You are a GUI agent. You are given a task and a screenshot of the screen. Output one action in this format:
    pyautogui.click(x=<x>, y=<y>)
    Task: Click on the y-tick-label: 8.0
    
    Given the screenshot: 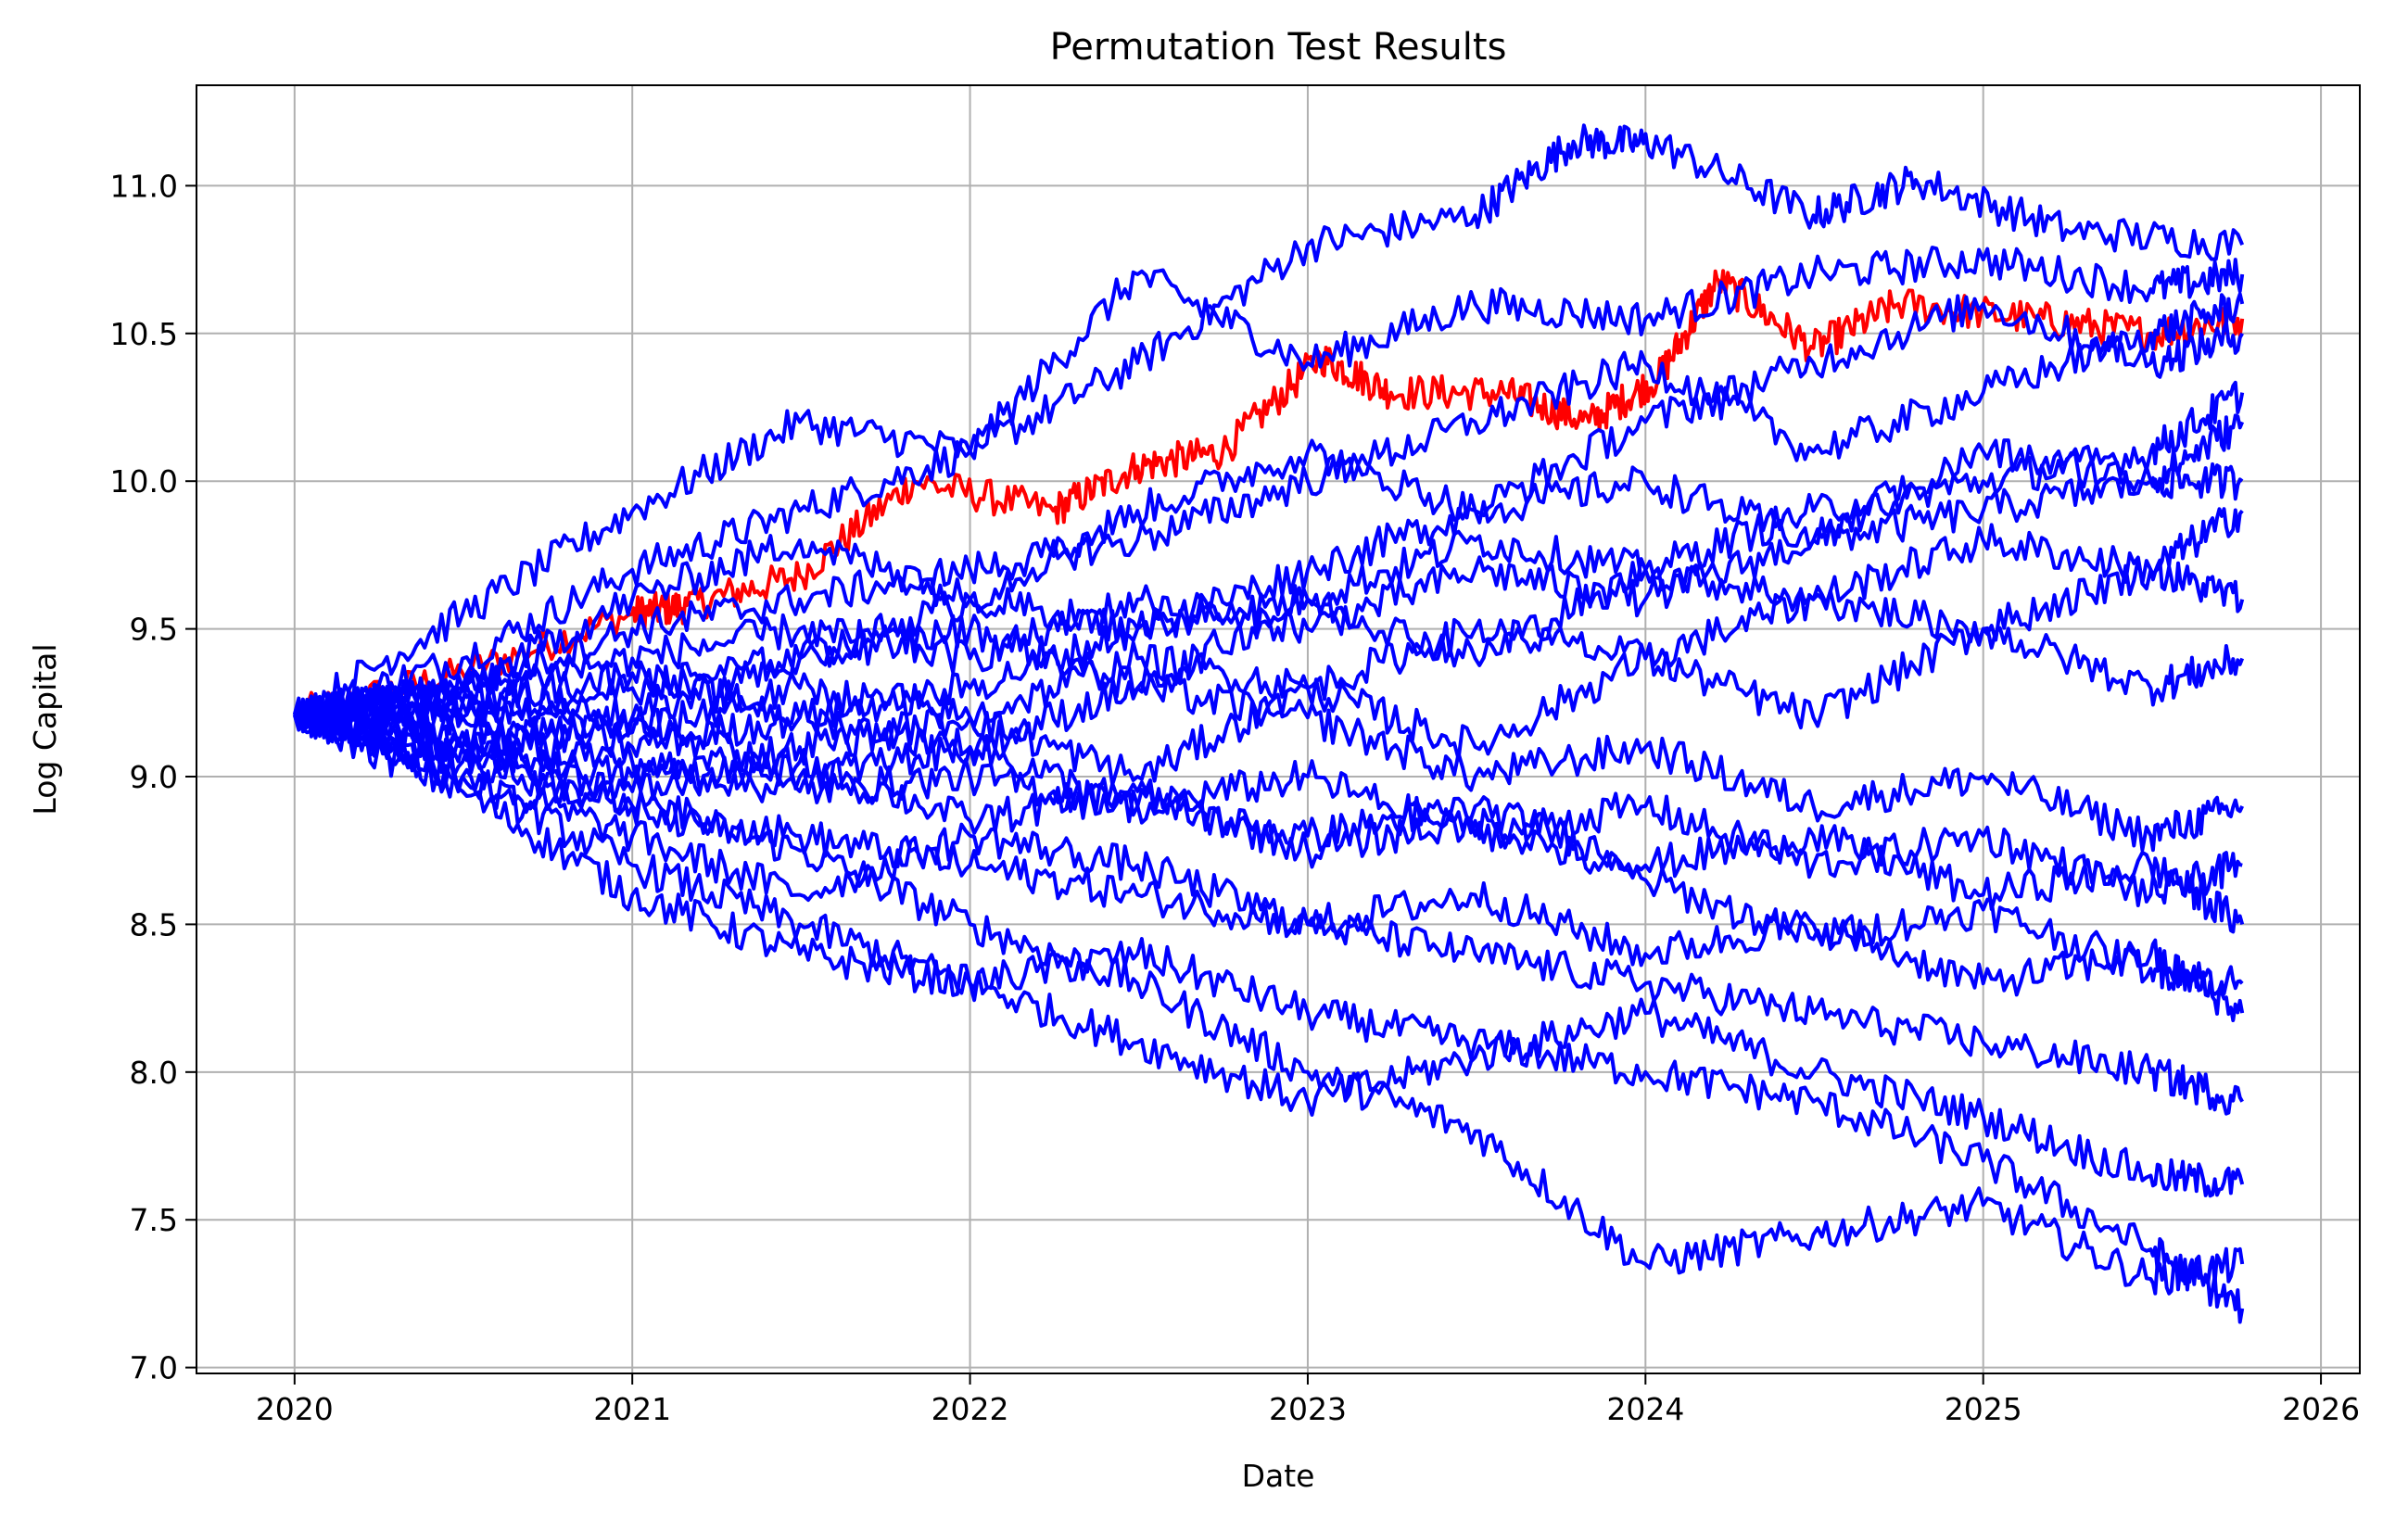 What is the action you would take?
    pyautogui.click(x=154, y=1073)
    